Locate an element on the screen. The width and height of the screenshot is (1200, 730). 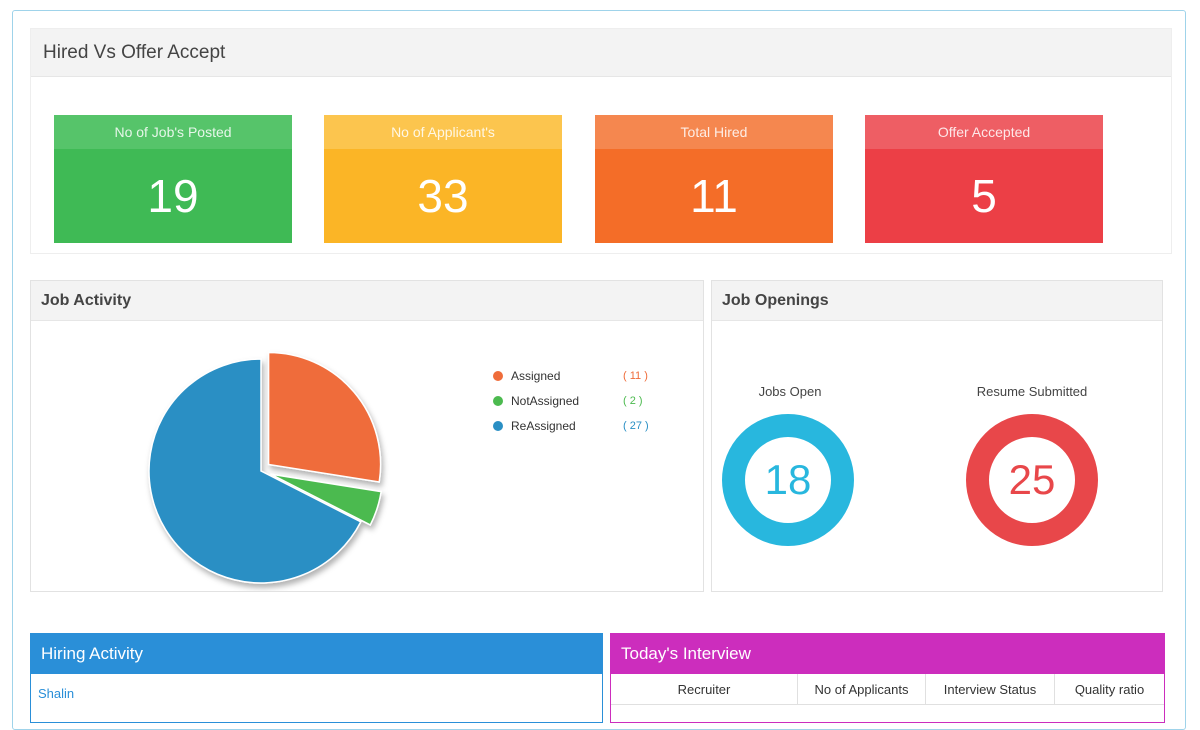
hiring-activity-item-link: Shalin is located at coordinates (56, 693).